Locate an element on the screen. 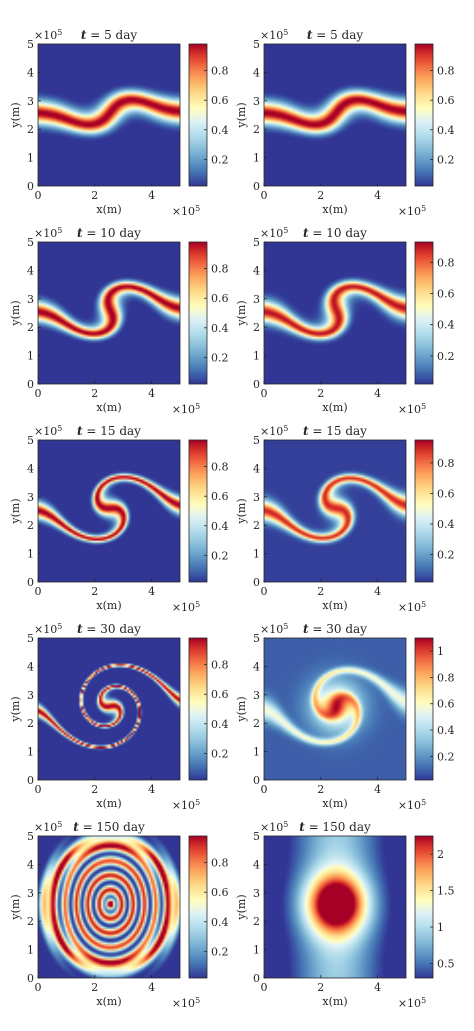 This screenshot has width=474, height=1031. panel-title: t = 30 day is located at coordinates (109, 629).